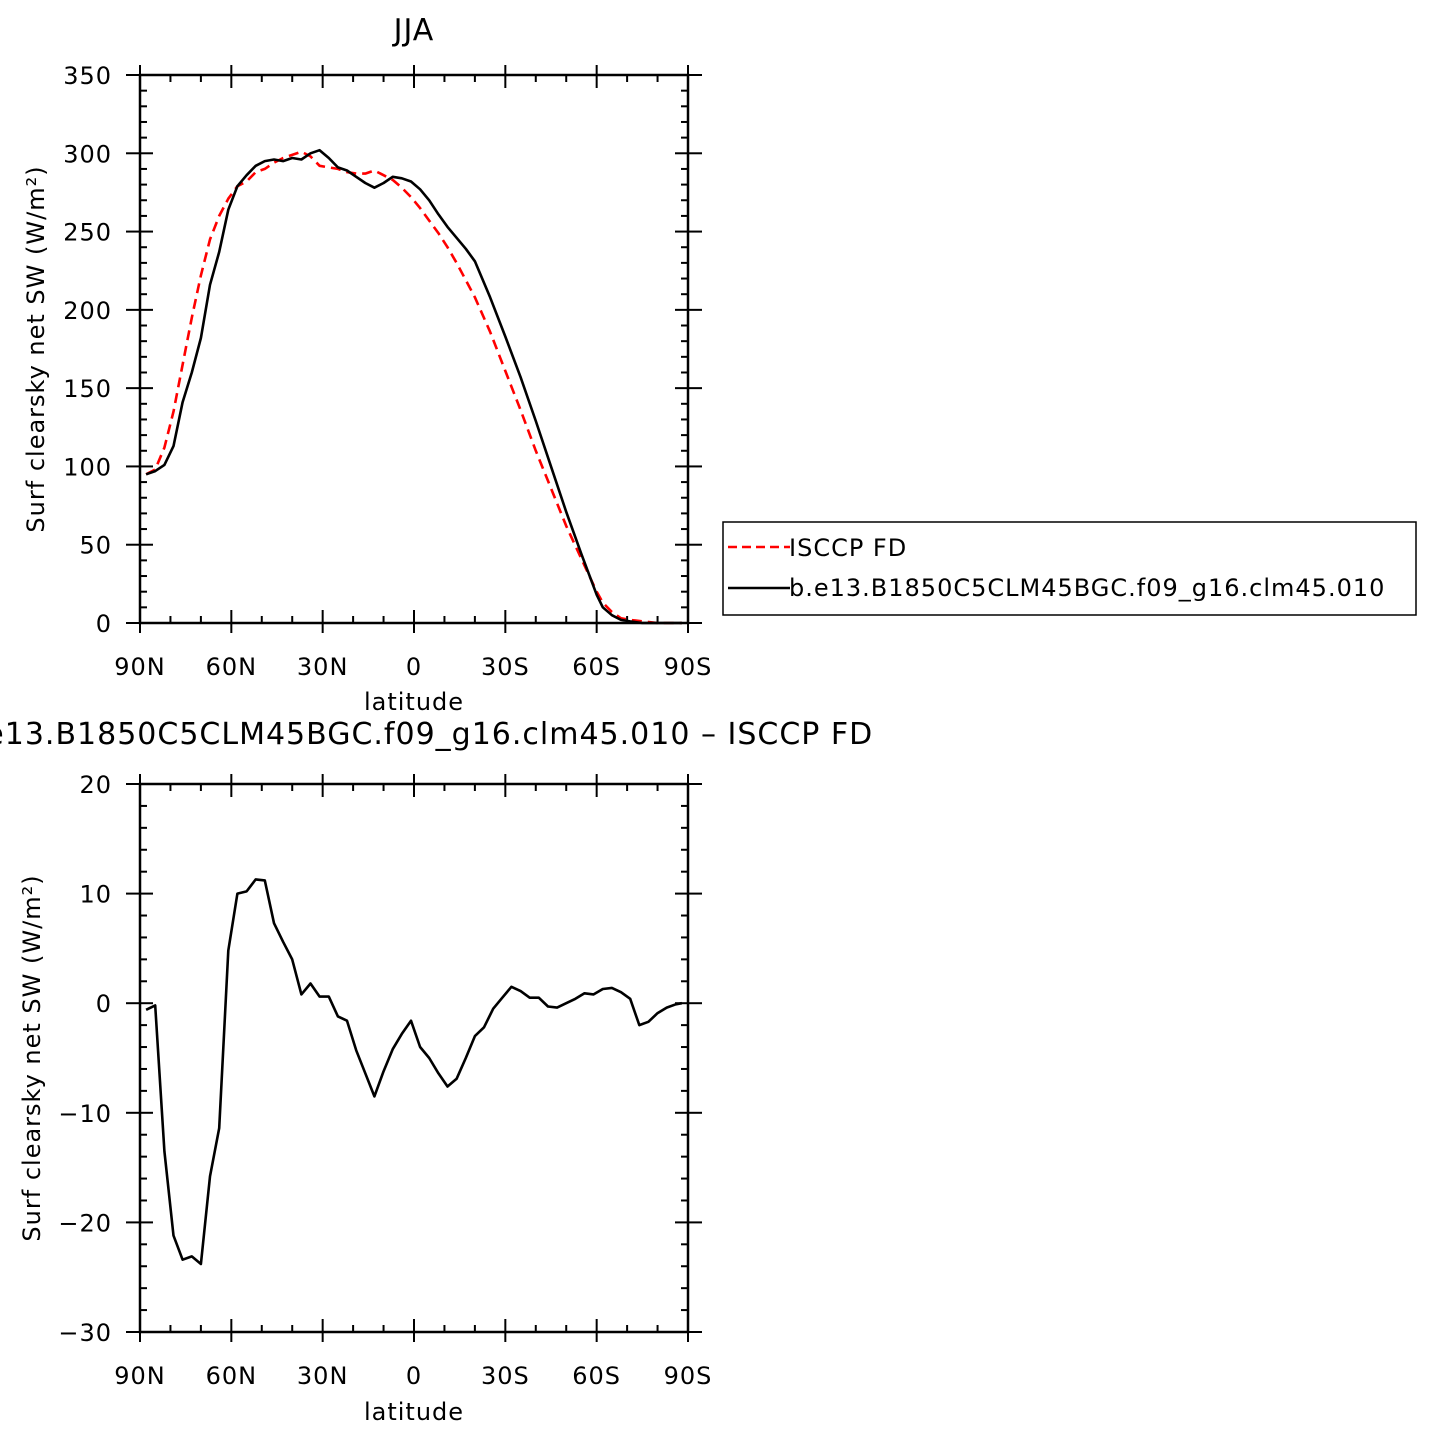 The width and height of the screenshot is (1435, 1435). What do you see at coordinates (140, 1376) in the screenshot?
I see `bottom-x-tick-label: 90N` at bounding box center [140, 1376].